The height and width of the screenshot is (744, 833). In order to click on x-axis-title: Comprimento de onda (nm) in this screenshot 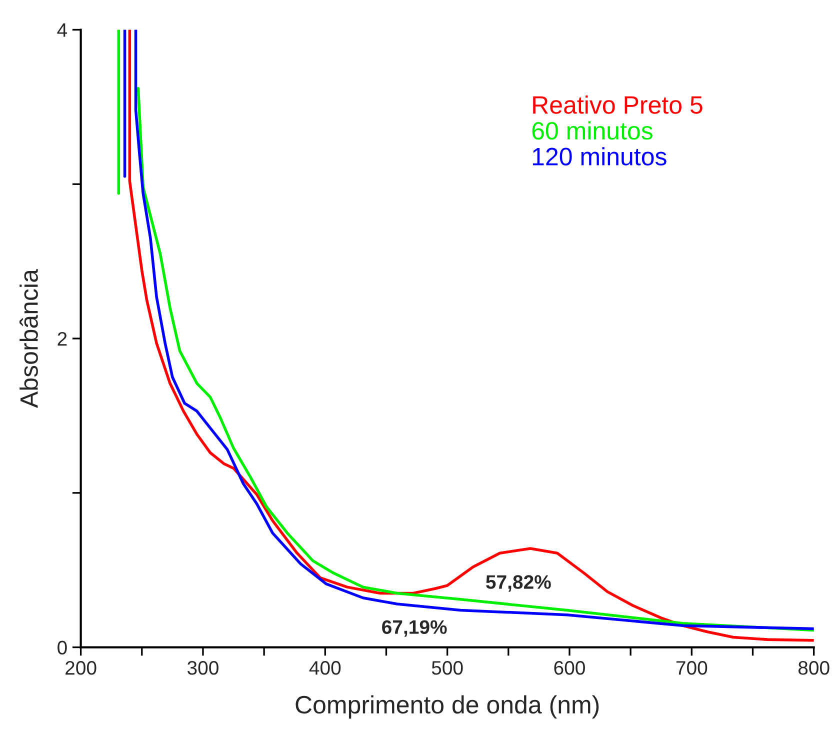, I will do `click(447, 707)`.